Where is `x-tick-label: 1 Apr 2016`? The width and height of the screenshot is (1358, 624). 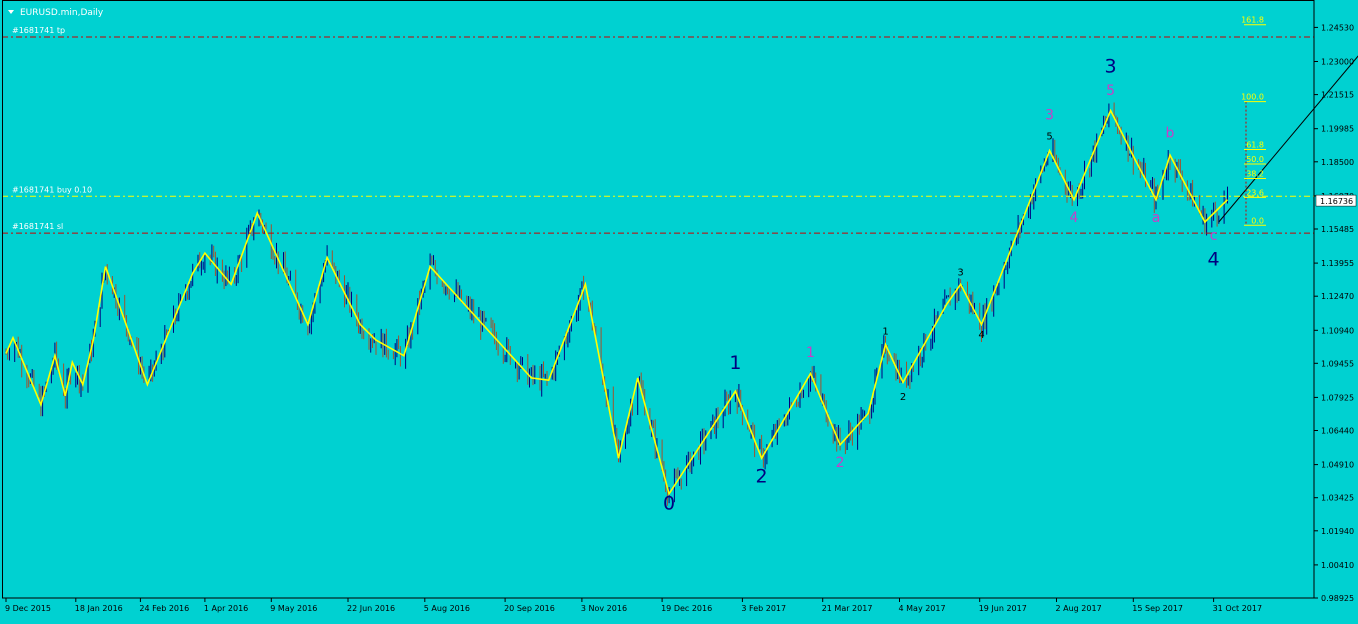 x-tick-label: 1 Apr 2016 is located at coordinates (226, 608).